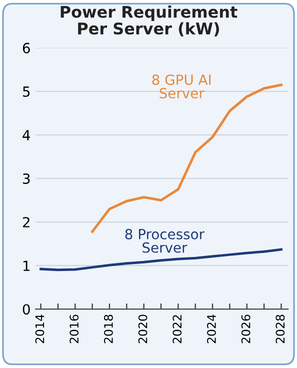  I want to click on chart-title: Power Requirement Per Server (kW), so click(149, 21).